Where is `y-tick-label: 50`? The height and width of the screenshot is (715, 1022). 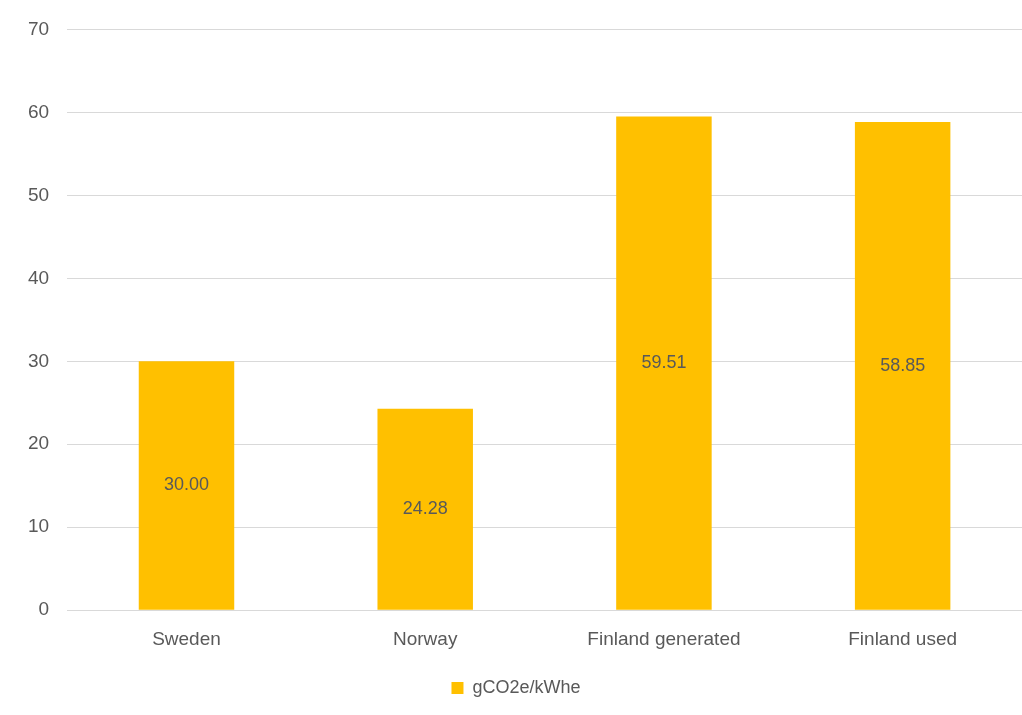
y-tick-label: 50 is located at coordinates (38, 194).